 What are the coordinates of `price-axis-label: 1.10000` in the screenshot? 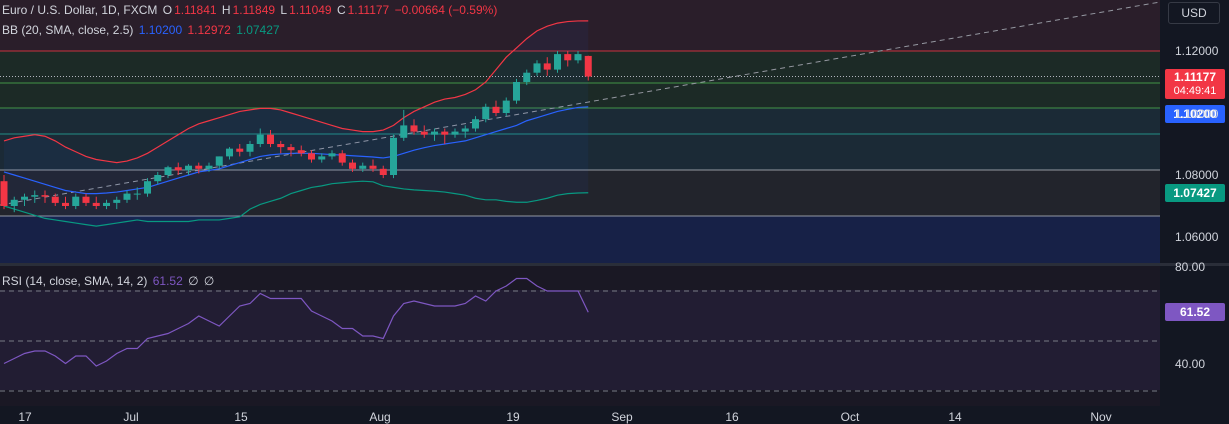 It's located at (1197, 114).